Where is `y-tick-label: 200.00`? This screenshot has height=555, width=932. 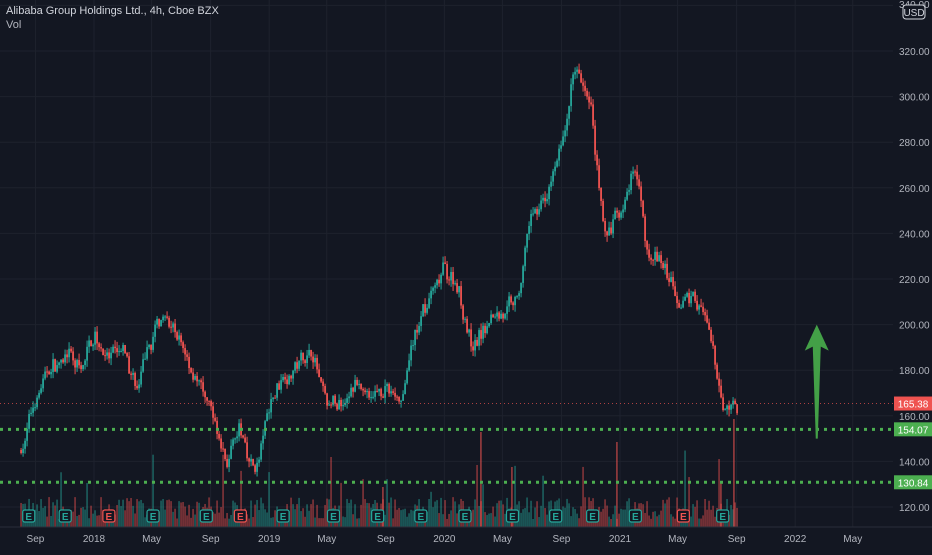 y-tick-label: 200.00 is located at coordinates (914, 326).